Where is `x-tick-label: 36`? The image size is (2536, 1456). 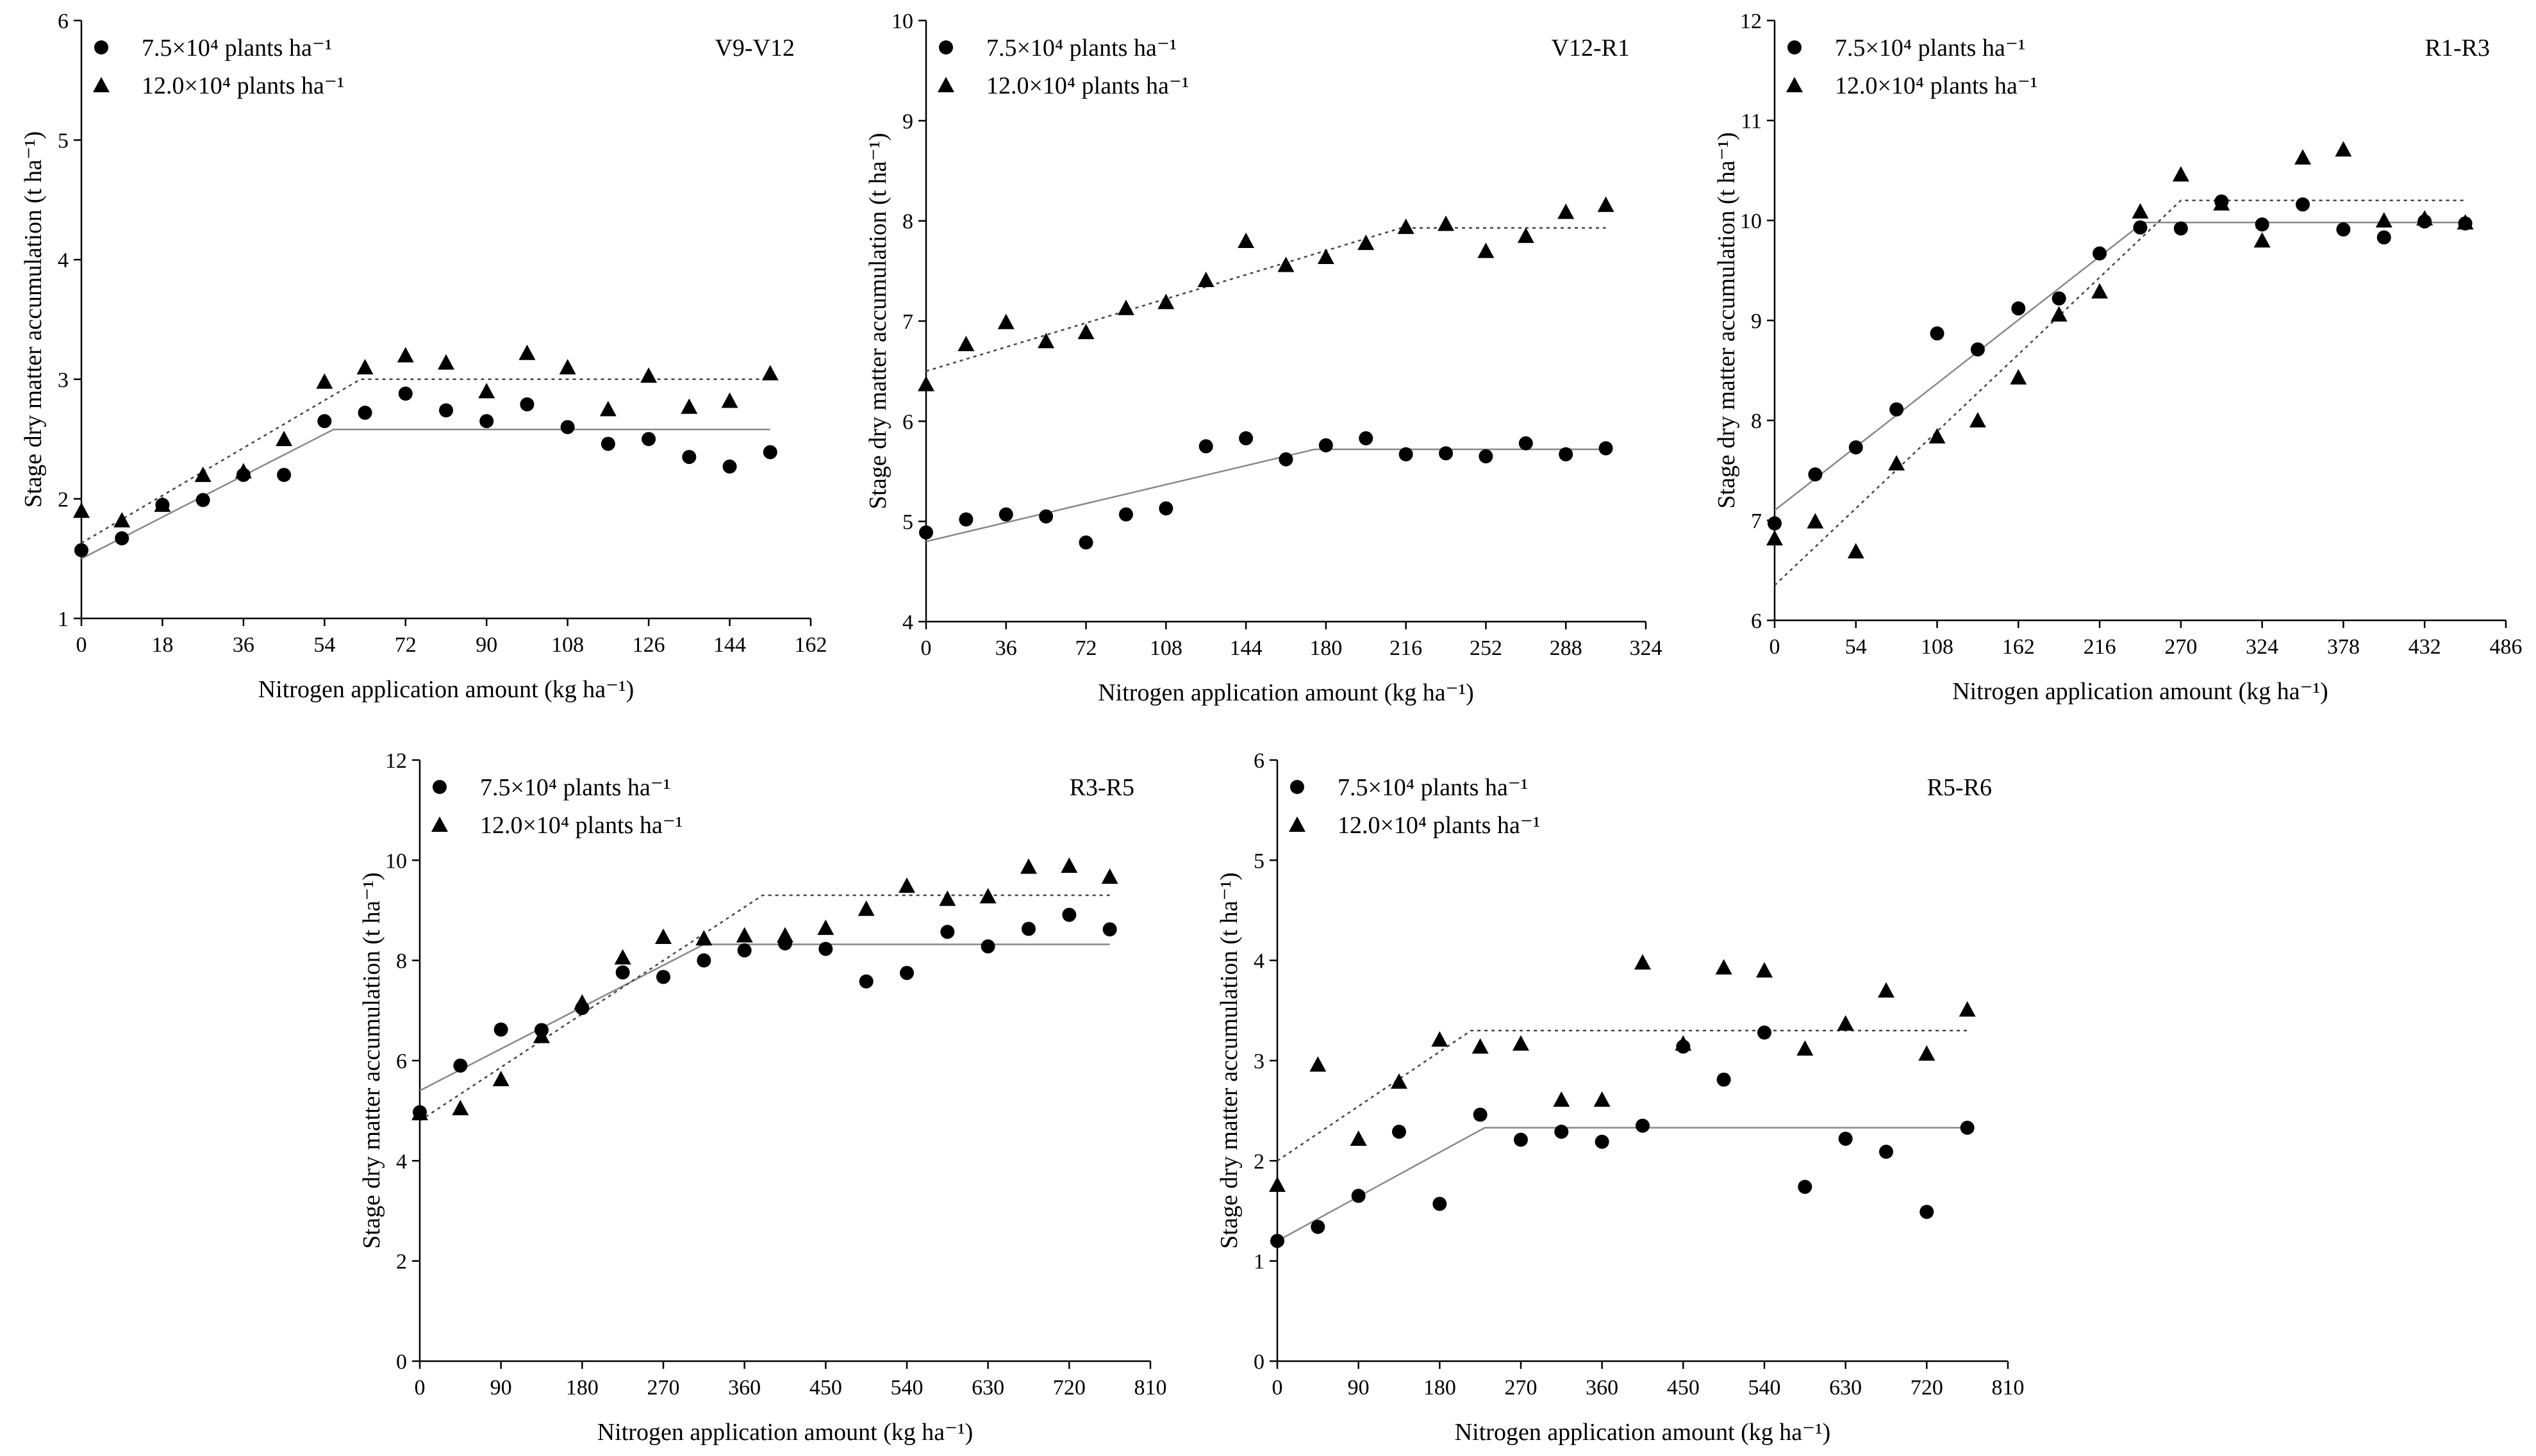
x-tick-label: 36 is located at coordinates (244, 645).